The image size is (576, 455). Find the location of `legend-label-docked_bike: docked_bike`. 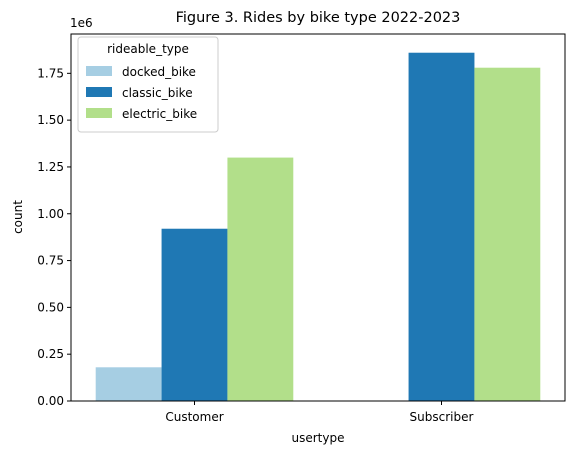

legend-label-docked_bike: docked_bike is located at coordinates (159, 72).